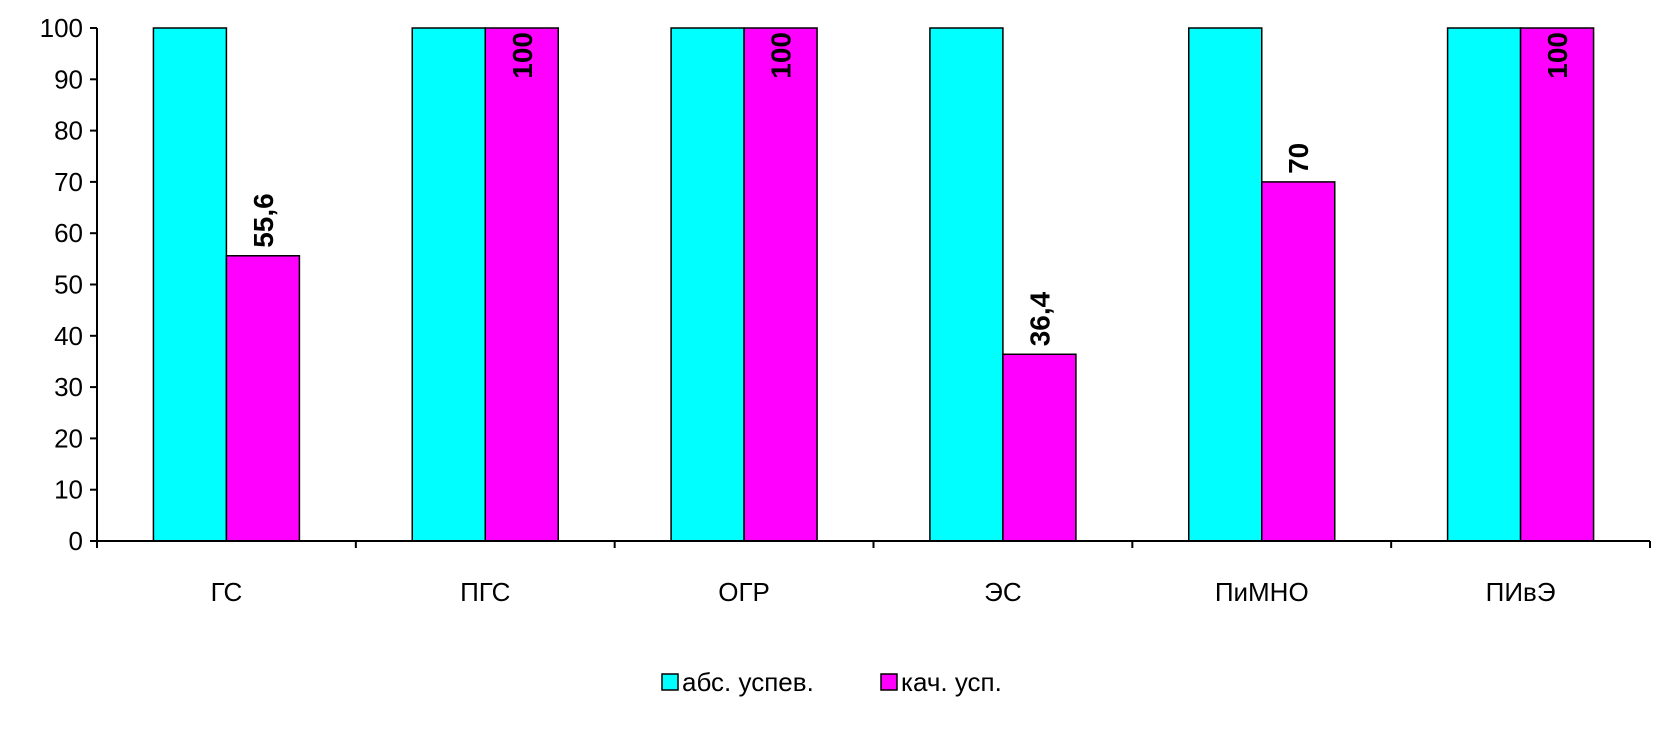 The width and height of the screenshot is (1671, 745). Describe the element at coordinates (522, 55) in the screenshot. I see `data-label-1: 100` at that location.